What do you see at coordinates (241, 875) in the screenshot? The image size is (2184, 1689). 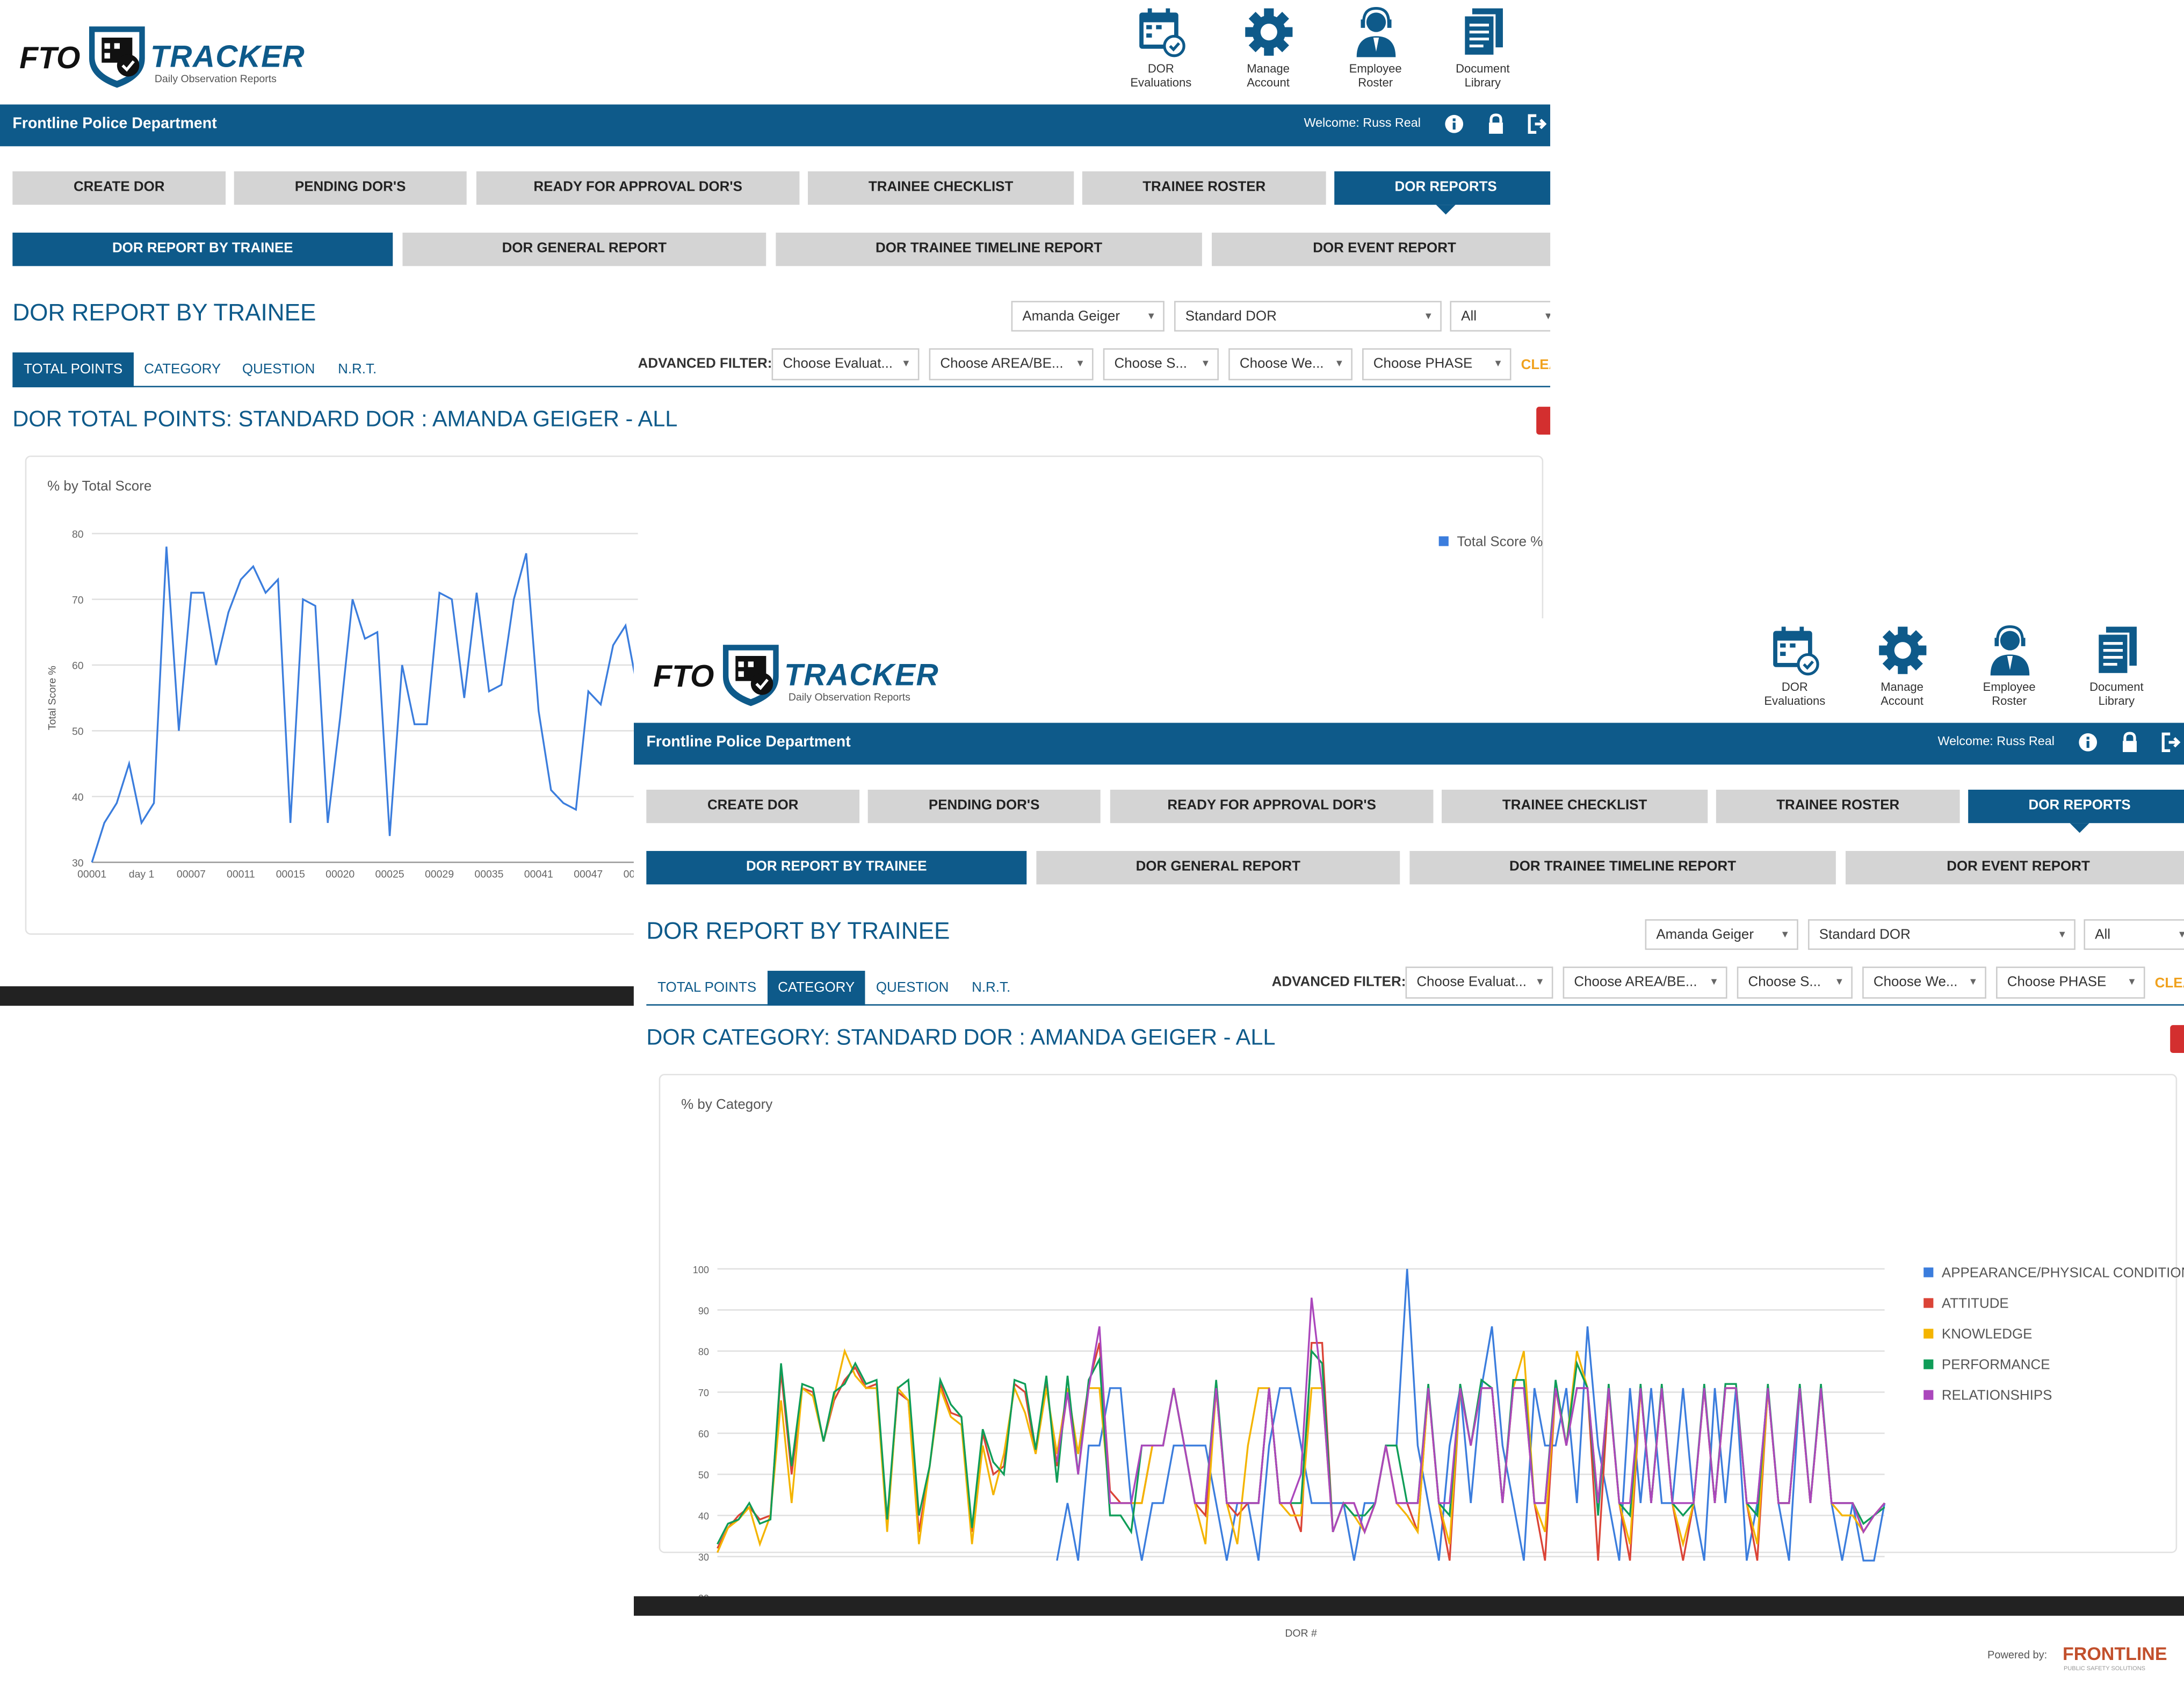 I see `x-tick-label: 00011` at bounding box center [241, 875].